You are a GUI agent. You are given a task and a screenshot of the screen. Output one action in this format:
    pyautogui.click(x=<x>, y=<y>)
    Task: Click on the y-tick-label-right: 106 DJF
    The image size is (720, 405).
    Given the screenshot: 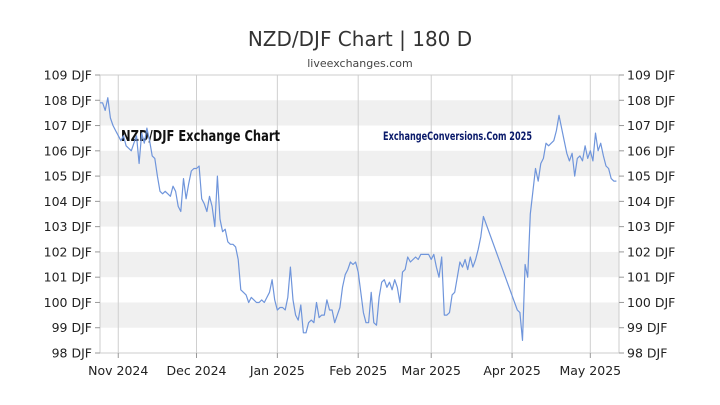 What is the action you would take?
    pyautogui.click(x=651, y=150)
    